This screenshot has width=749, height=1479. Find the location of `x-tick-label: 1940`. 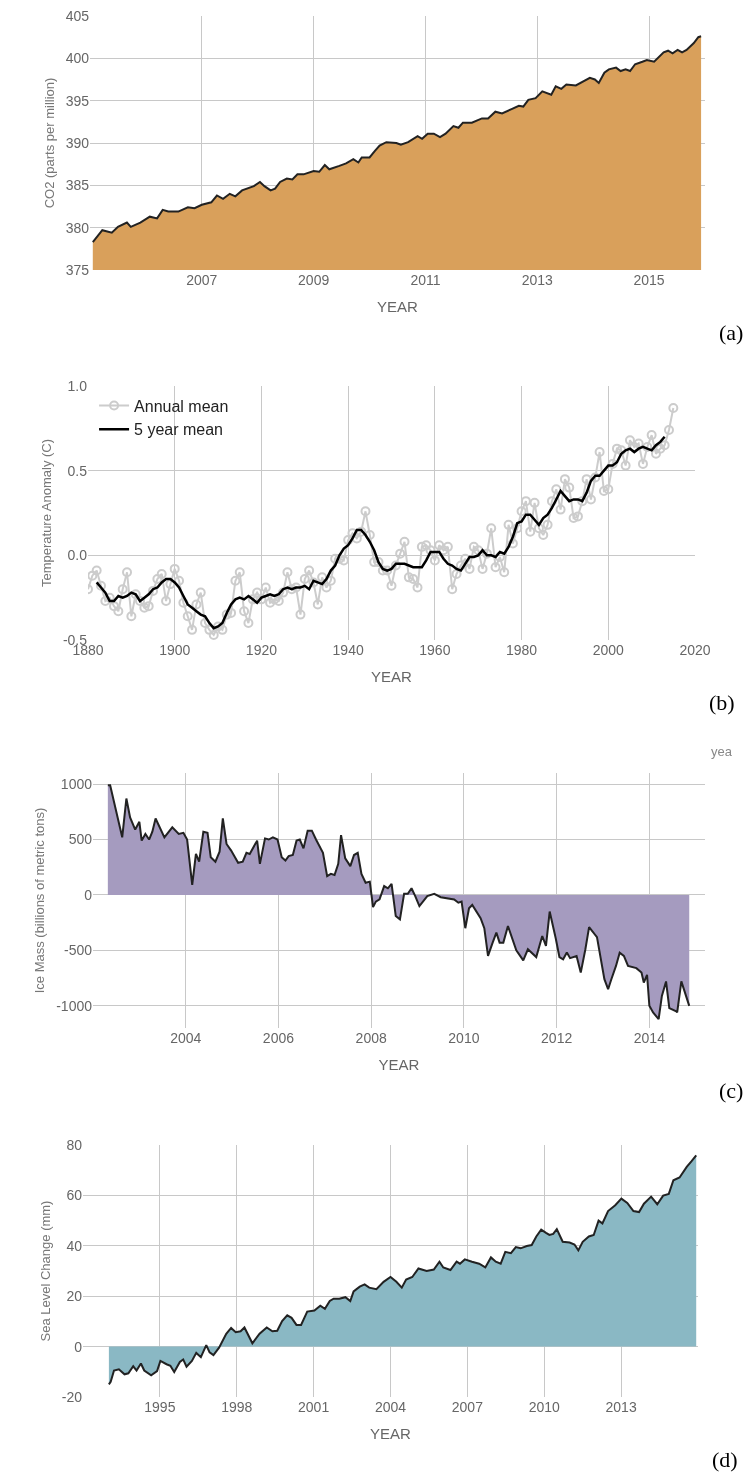

x-tick-label: 1940 is located at coordinates (348, 650).